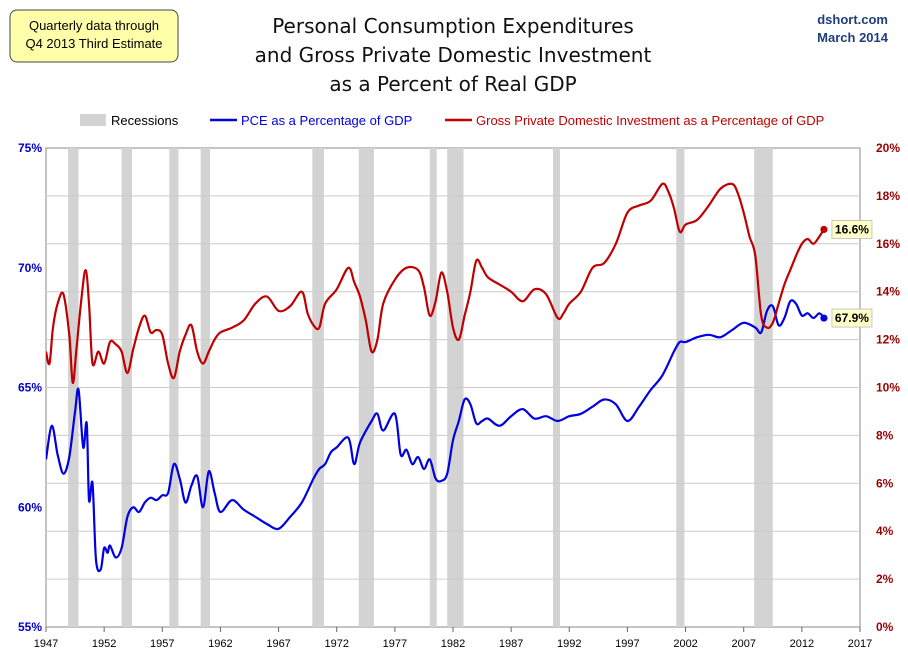  I want to click on x-tick-label: 1957, so click(162, 644).